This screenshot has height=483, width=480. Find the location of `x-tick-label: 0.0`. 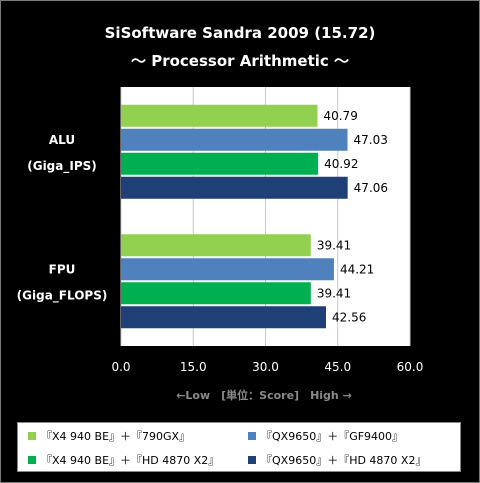

x-tick-label: 0.0 is located at coordinates (120, 367).